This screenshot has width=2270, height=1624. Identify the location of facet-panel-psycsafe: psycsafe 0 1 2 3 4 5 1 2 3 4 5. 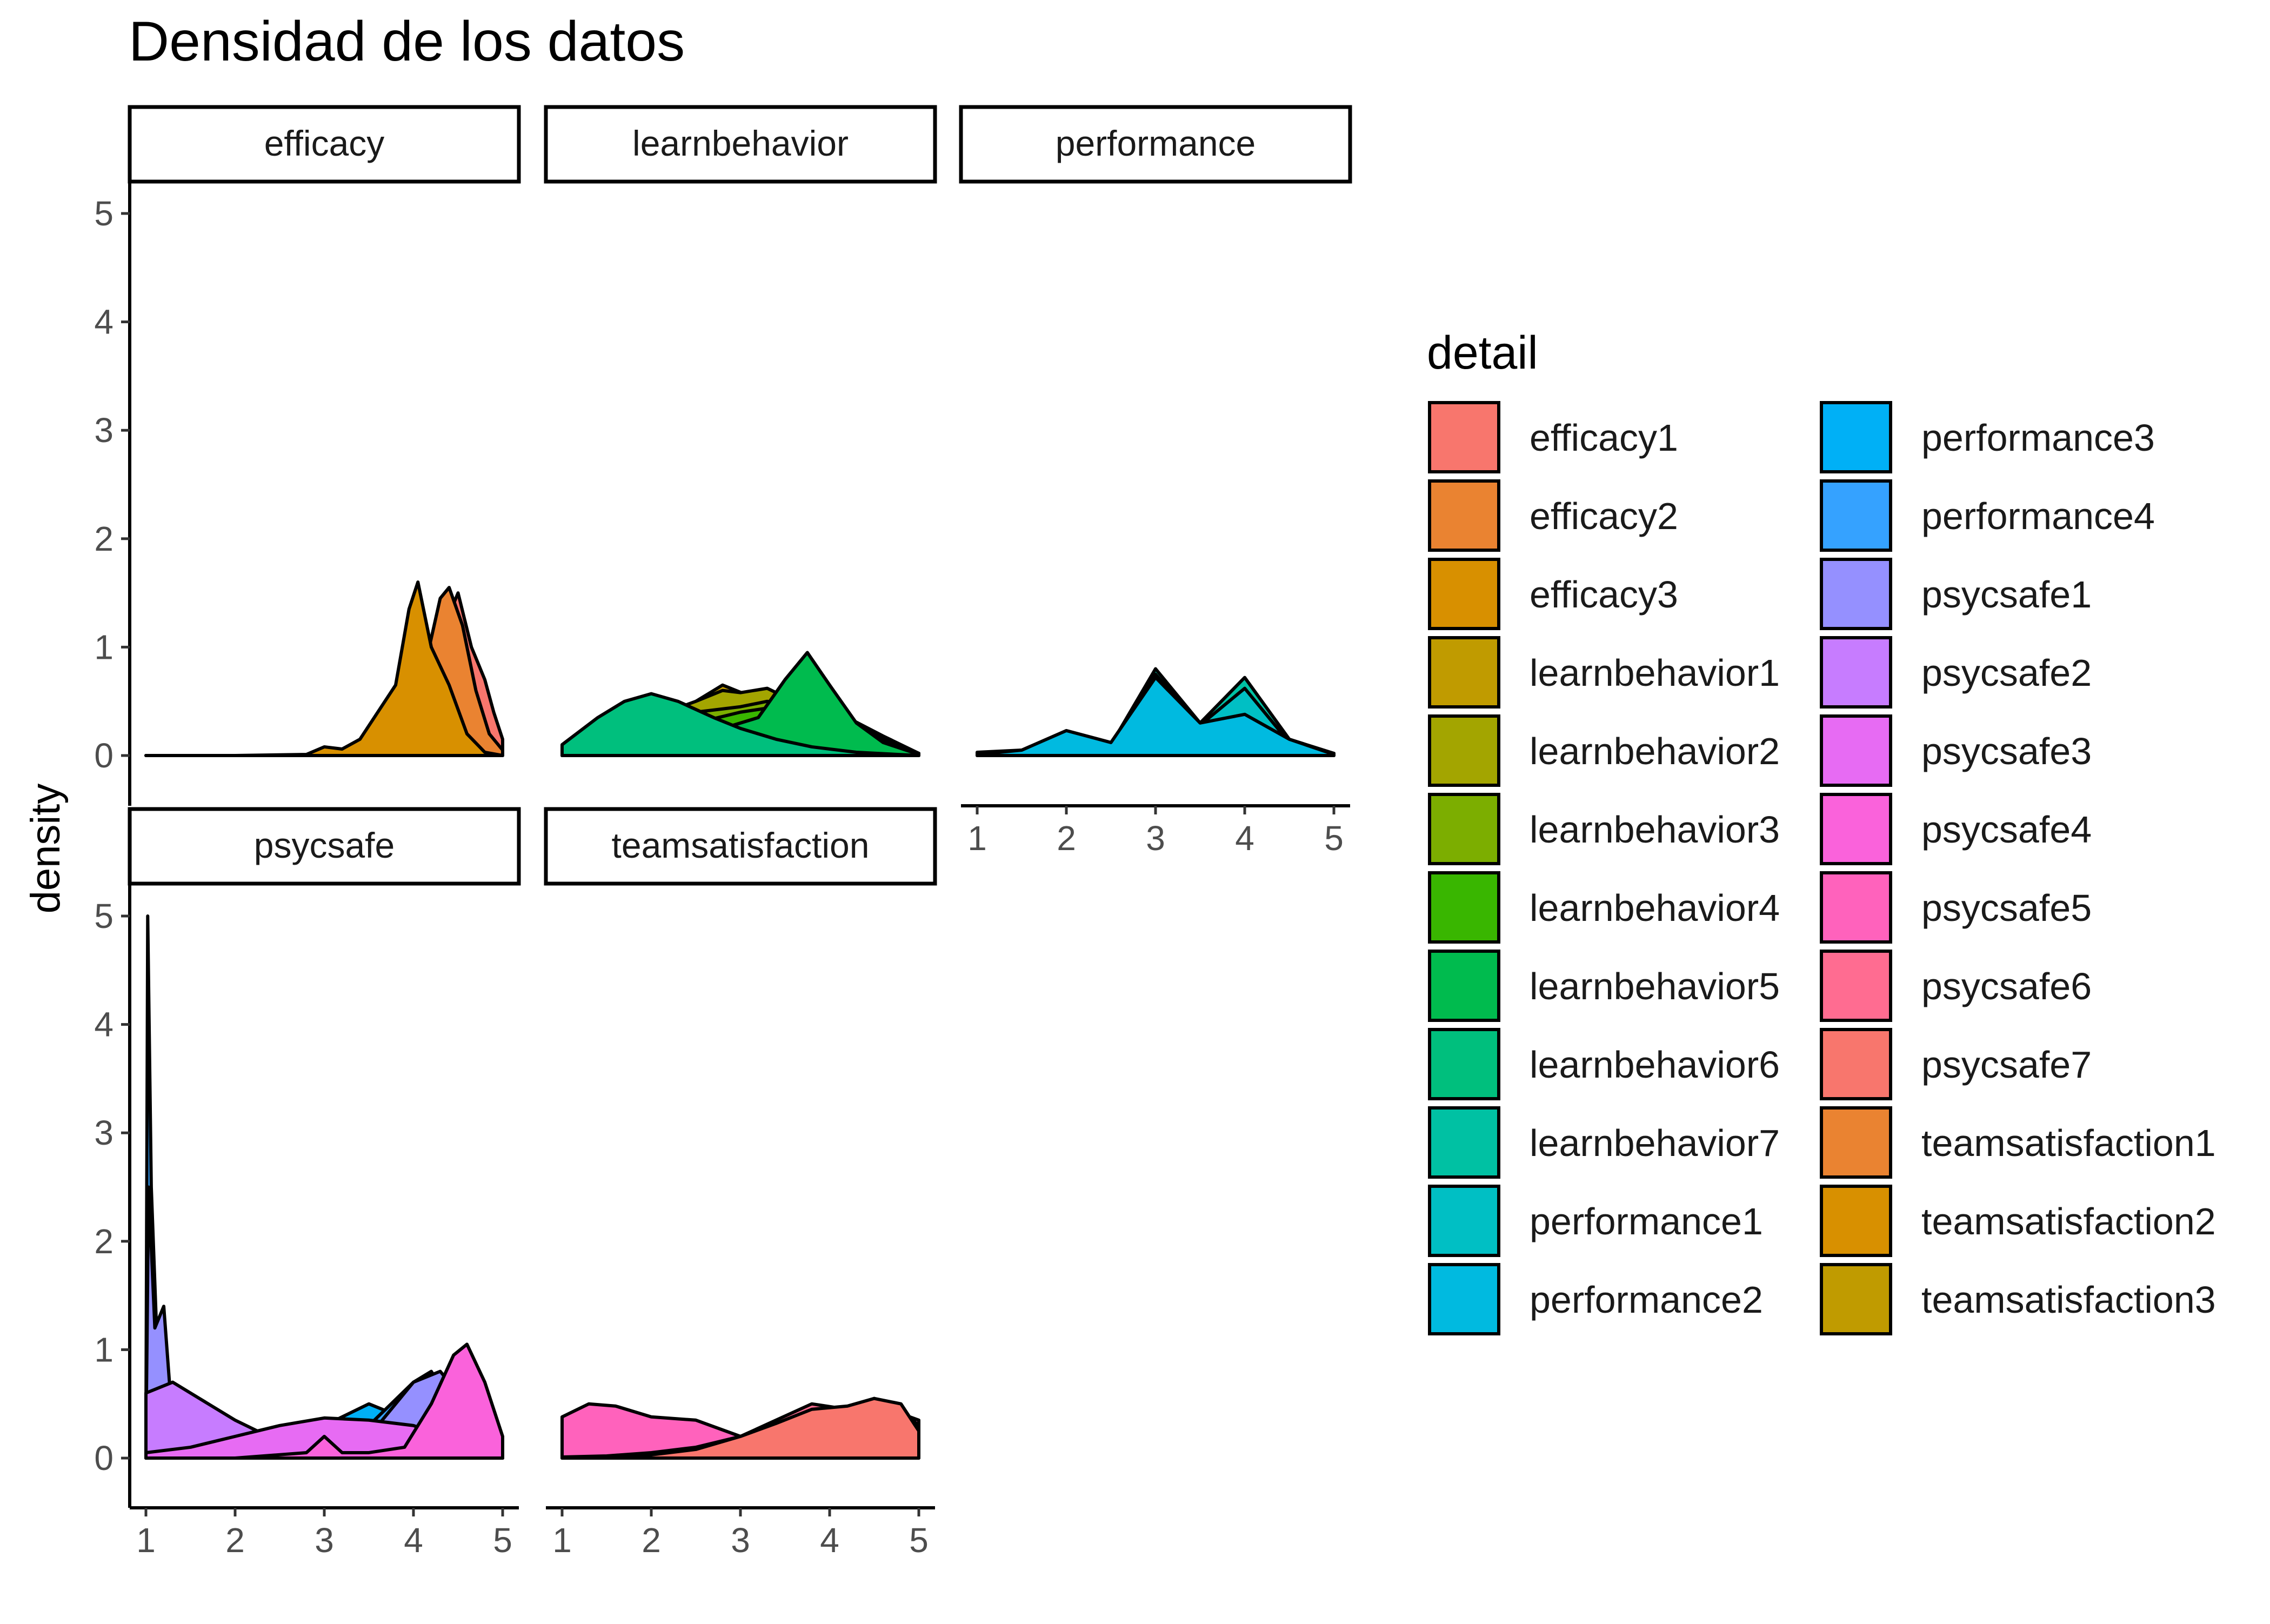
(307, 1183).